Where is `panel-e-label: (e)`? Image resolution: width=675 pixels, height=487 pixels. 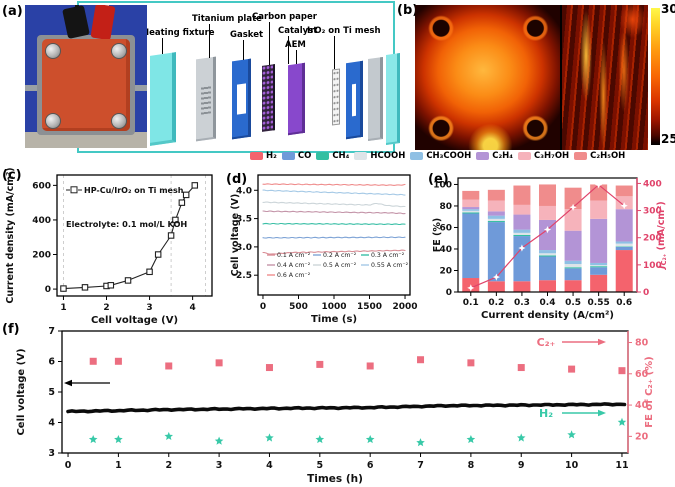 panel-e-label: (e) is located at coordinates (438, 179).